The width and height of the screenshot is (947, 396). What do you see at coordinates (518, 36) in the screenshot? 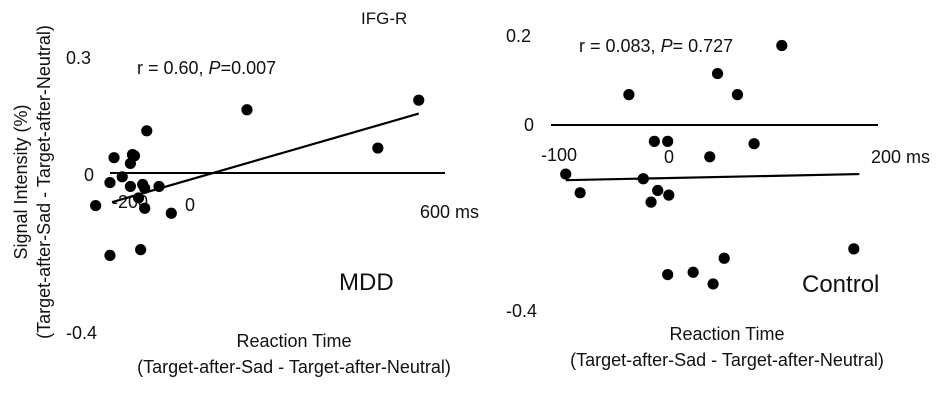
I see `control-y-tick-label: 0.2` at bounding box center [518, 36].